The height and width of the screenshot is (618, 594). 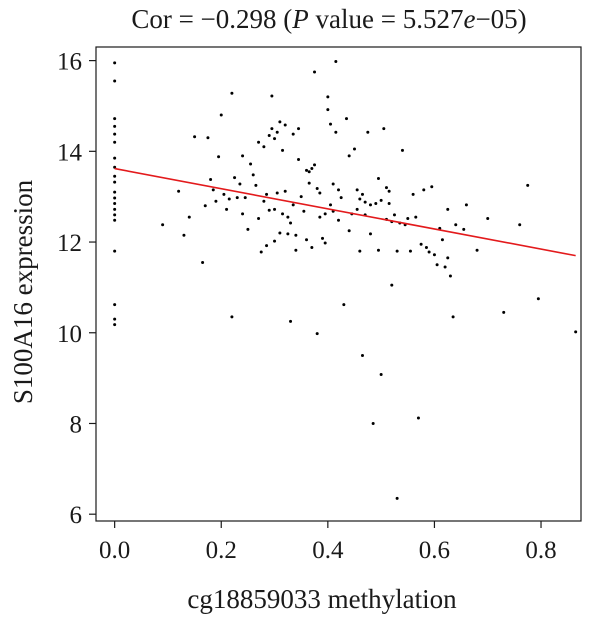 What do you see at coordinates (114, 550) in the screenshot?
I see `x-tick-label: 0.0` at bounding box center [114, 550].